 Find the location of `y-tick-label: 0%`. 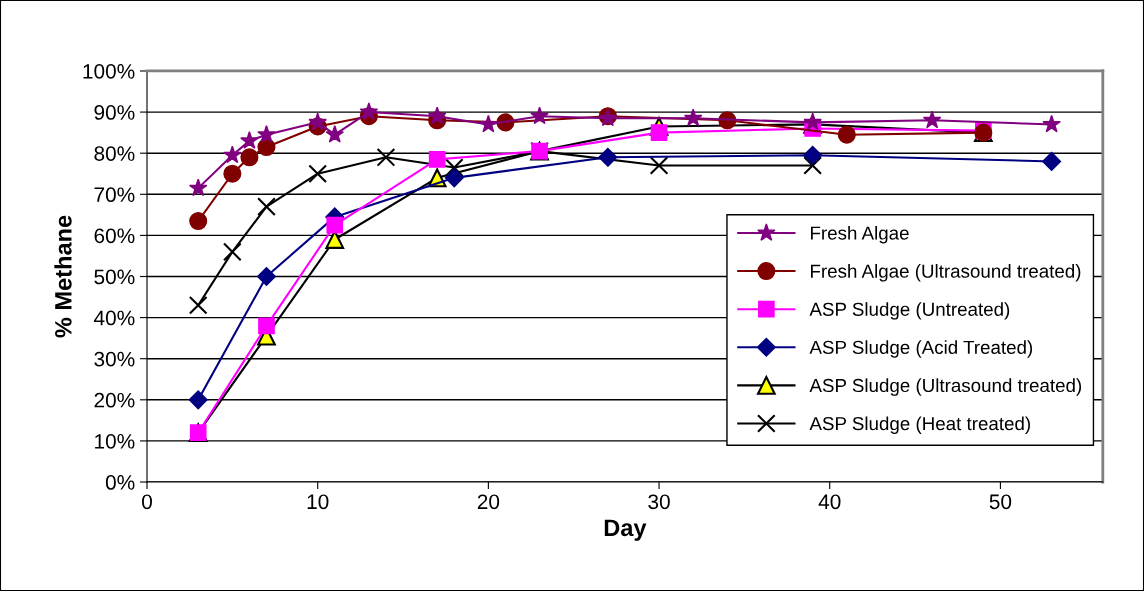

y-tick-label: 0% is located at coordinates (120, 482).